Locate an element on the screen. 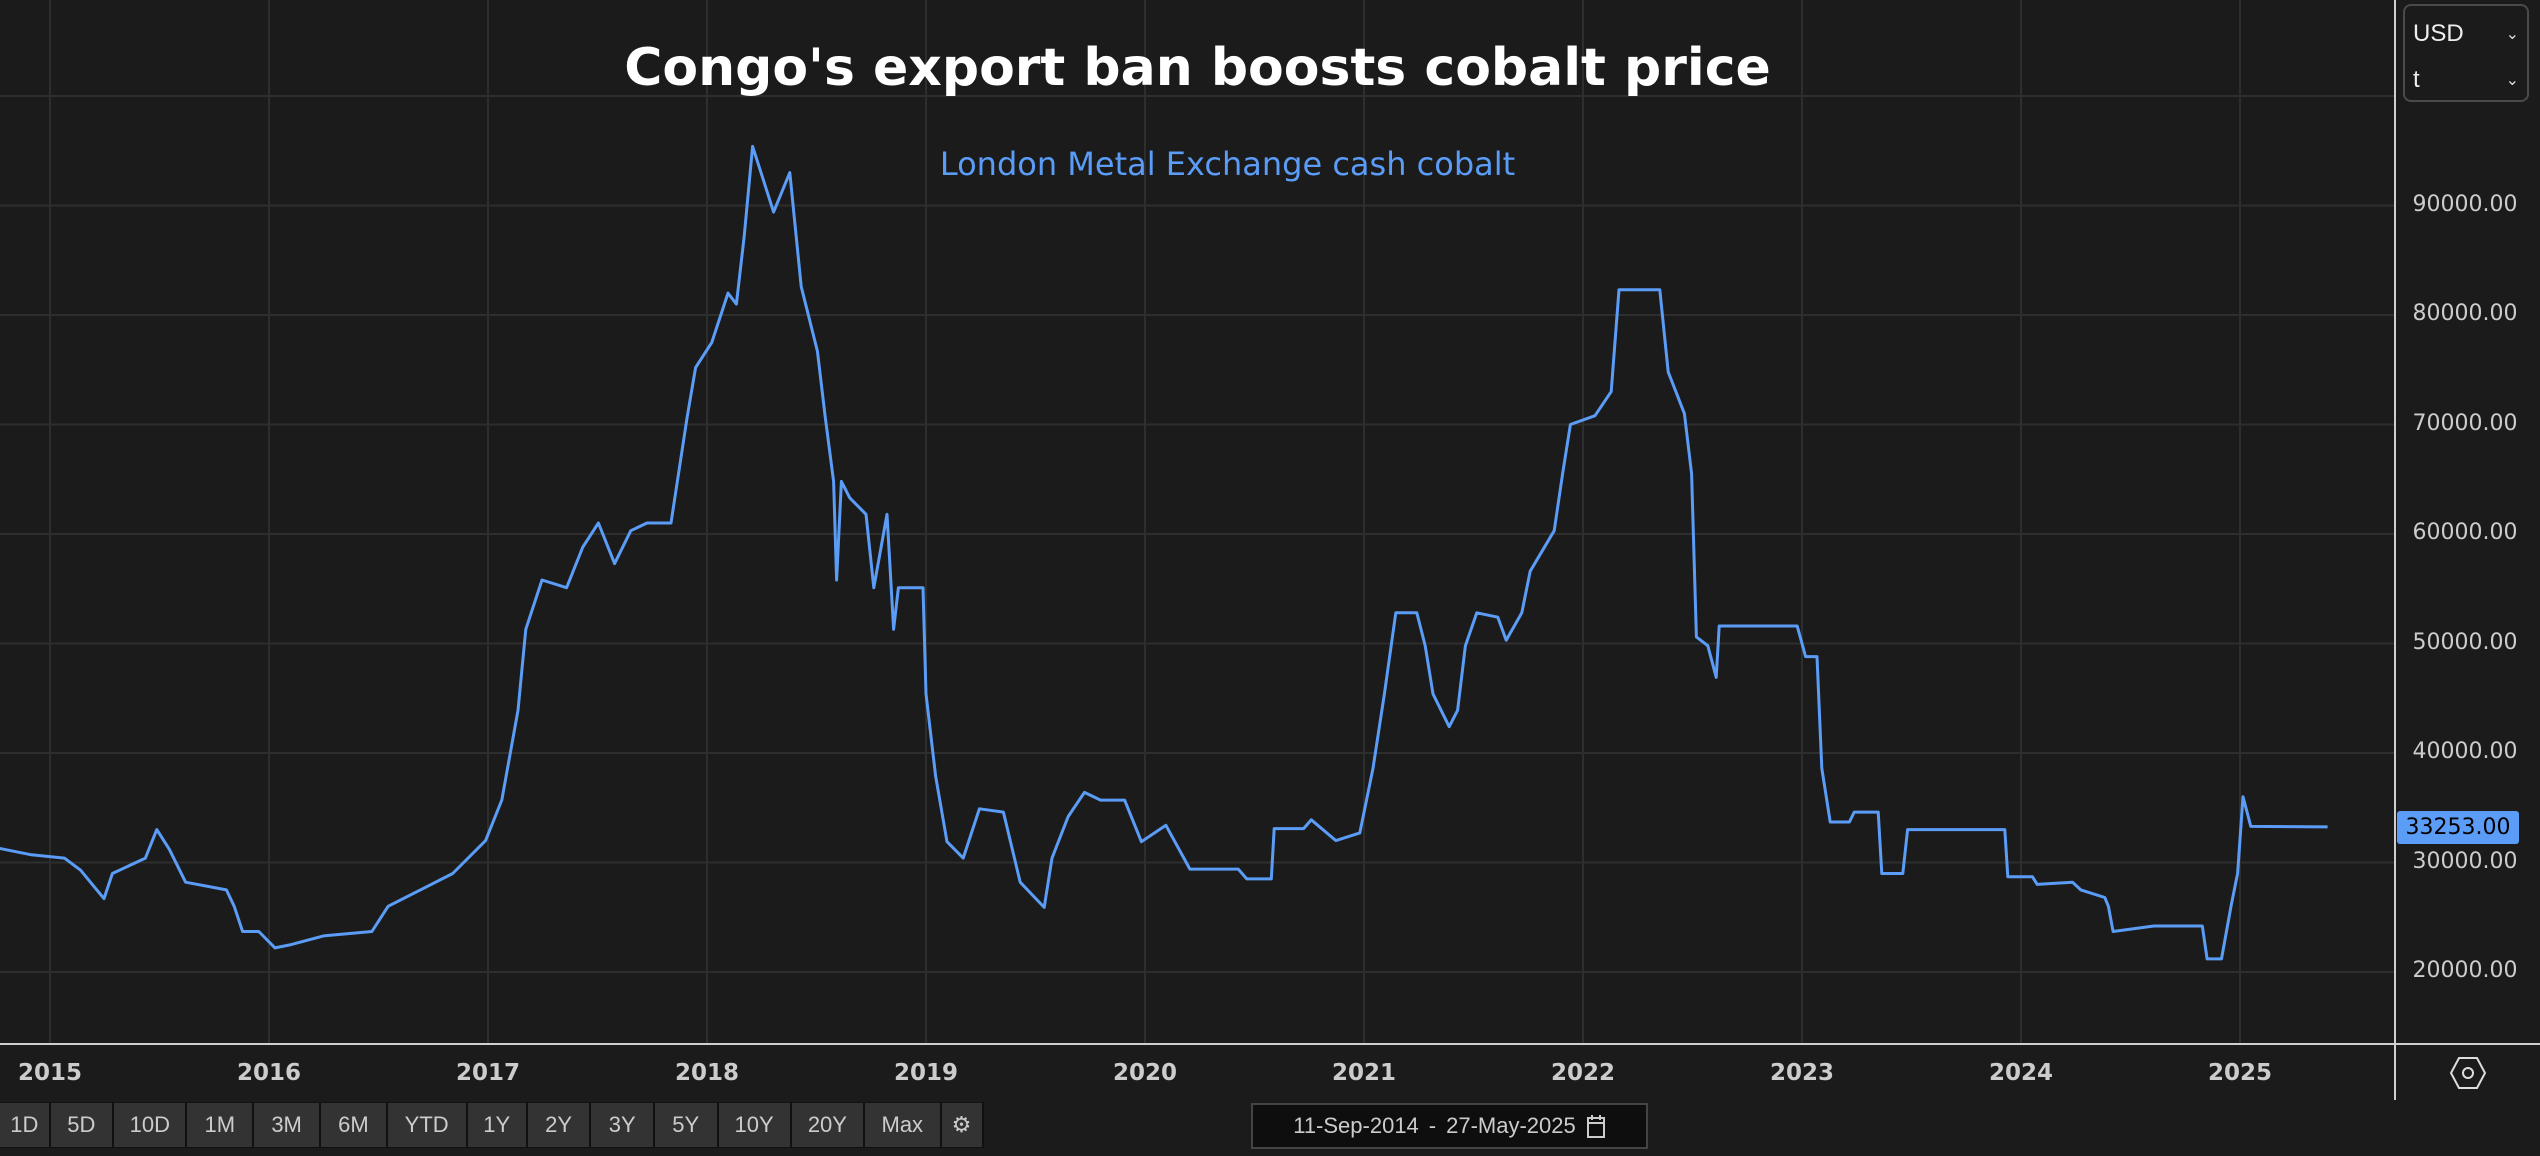 The width and height of the screenshot is (2540, 1156). x-tick-label: 2017 is located at coordinates (487, 1073).